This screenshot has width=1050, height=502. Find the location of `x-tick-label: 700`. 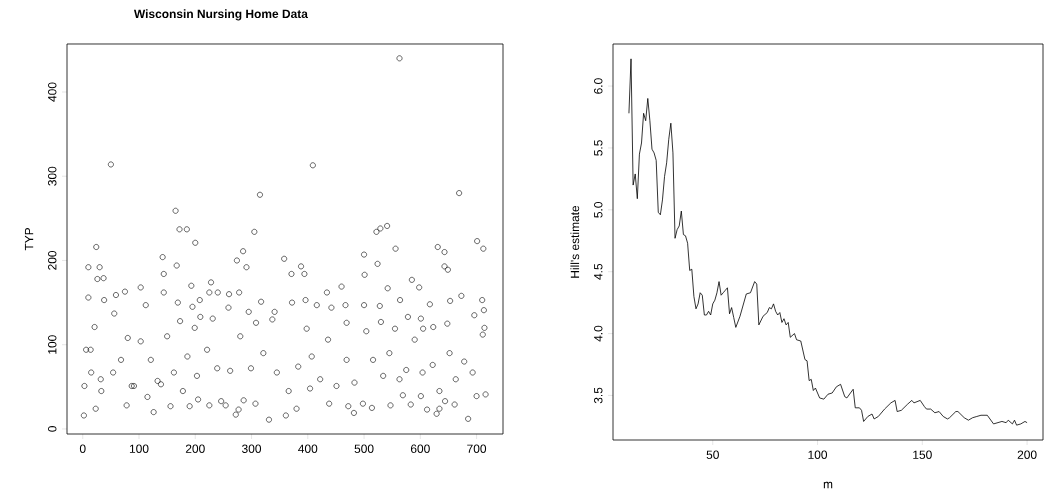

x-tick-label: 700 is located at coordinates (477, 448).